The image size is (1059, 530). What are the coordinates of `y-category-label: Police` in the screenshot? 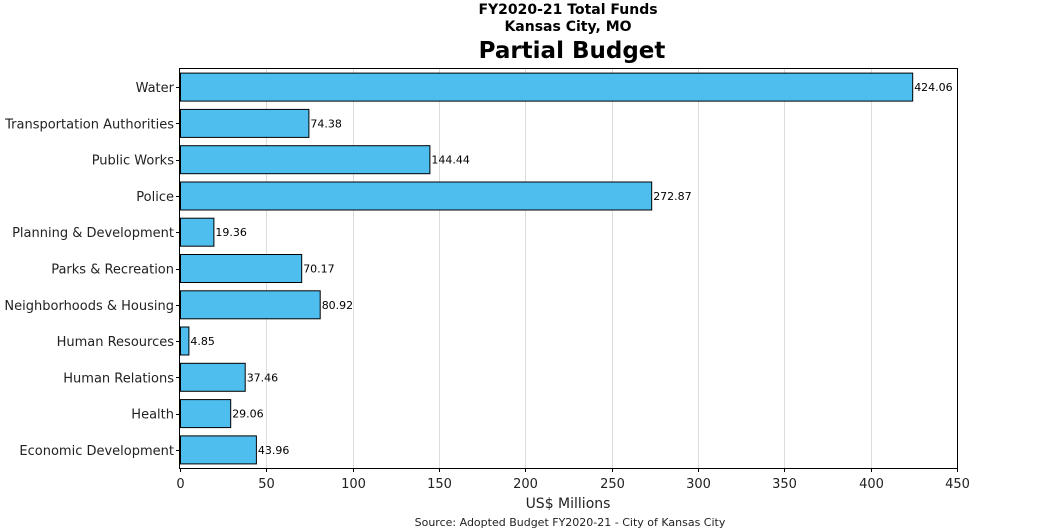 It's located at (155, 197).